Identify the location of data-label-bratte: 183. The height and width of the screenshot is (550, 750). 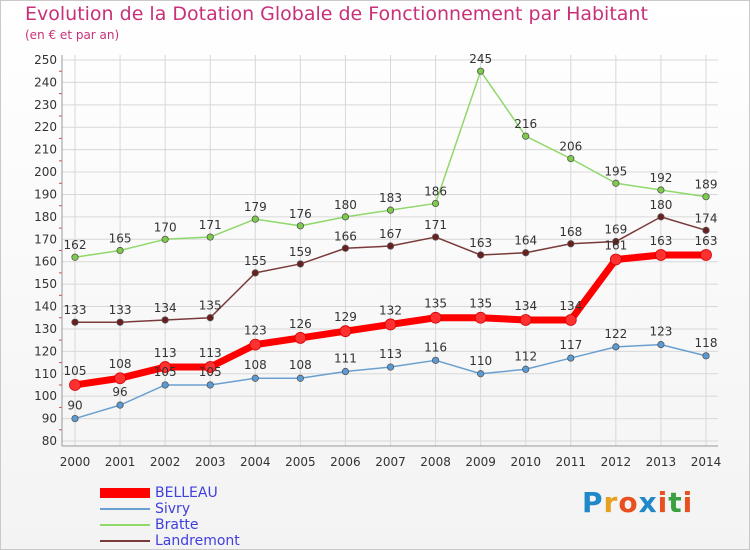
(390, 198).